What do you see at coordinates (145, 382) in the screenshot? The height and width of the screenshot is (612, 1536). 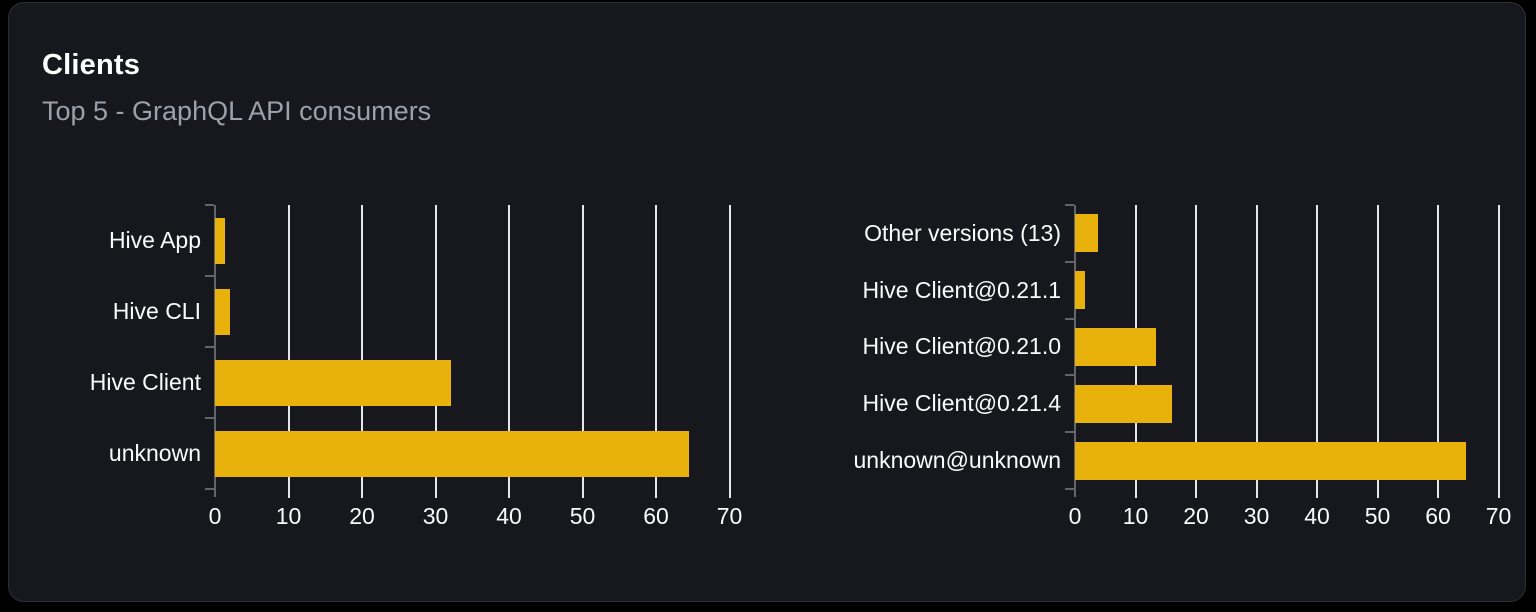 I see `y-axis-label: Hive Client` at bounding box center [145, 382].